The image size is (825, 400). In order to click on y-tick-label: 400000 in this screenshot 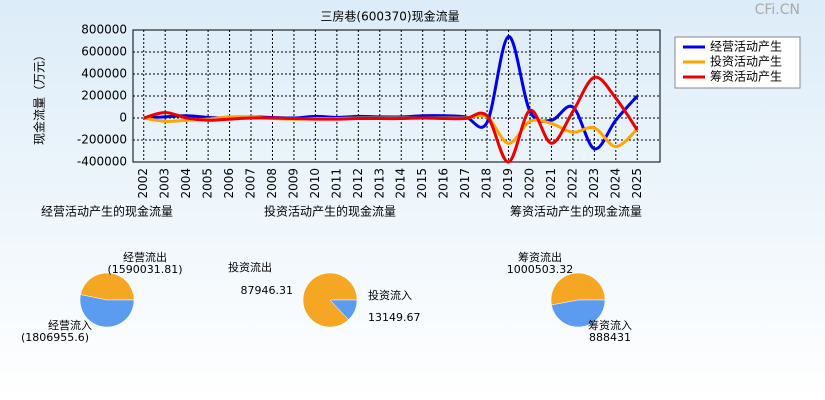, I will do `click(104, 74)`.